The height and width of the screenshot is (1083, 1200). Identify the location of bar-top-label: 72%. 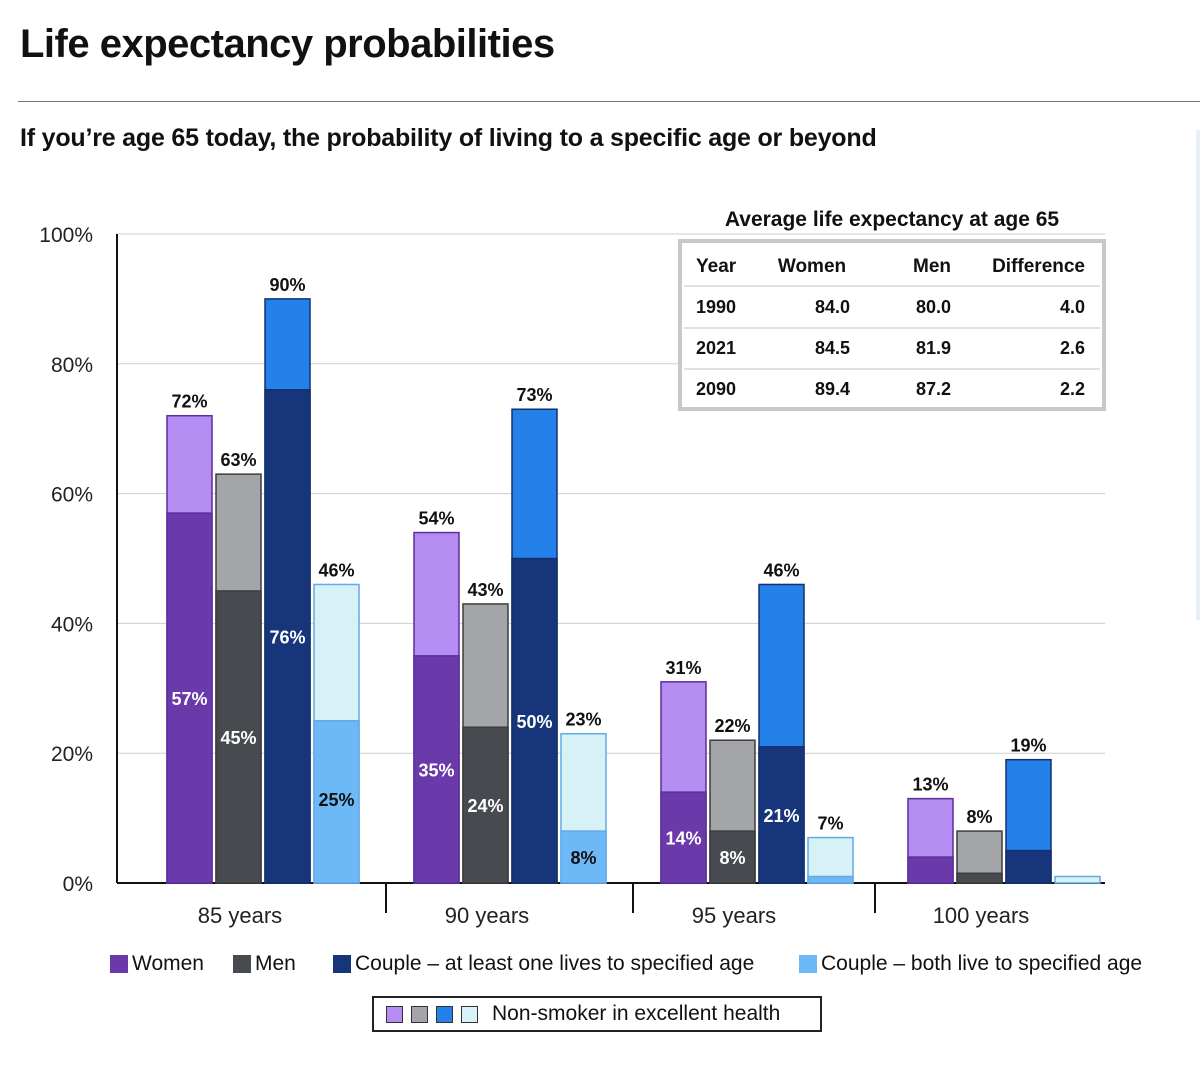
(189, 402).